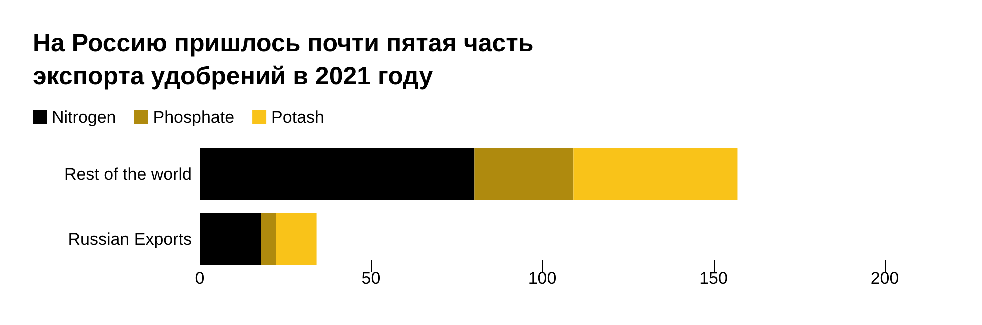 This screenshot has width=982, height=325. I want to click on x-tick-label: 50, so click(371, 278).